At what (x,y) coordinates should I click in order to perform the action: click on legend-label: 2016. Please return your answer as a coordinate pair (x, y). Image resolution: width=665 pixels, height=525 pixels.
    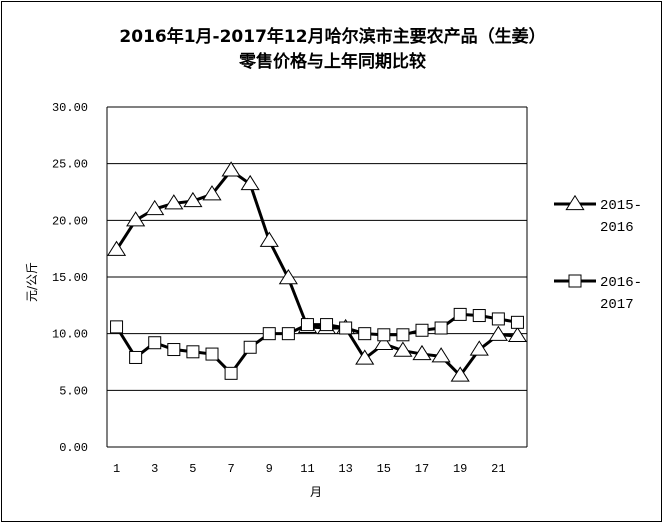
    Looking at the image, I should click on (617, 228).